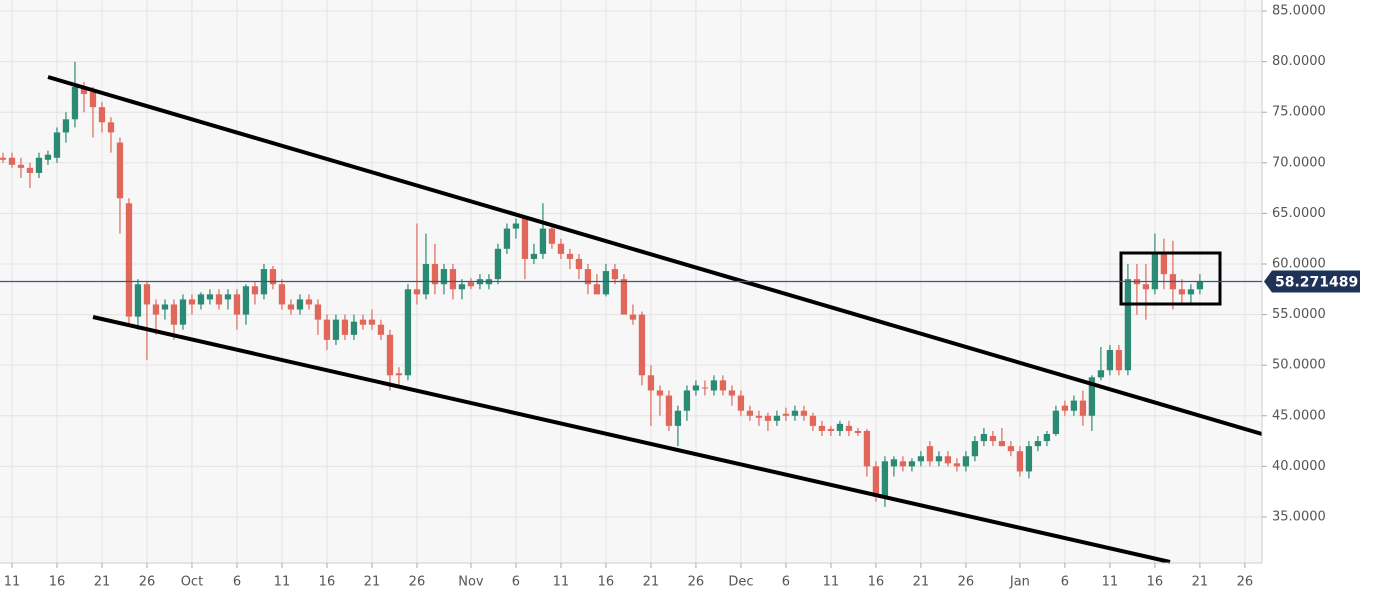 This screenshot has width=1388, height=590. Describe the element at coordinates (1299, 314) in the screenshot. I see `y-tick-label: 55.0000` at that location.